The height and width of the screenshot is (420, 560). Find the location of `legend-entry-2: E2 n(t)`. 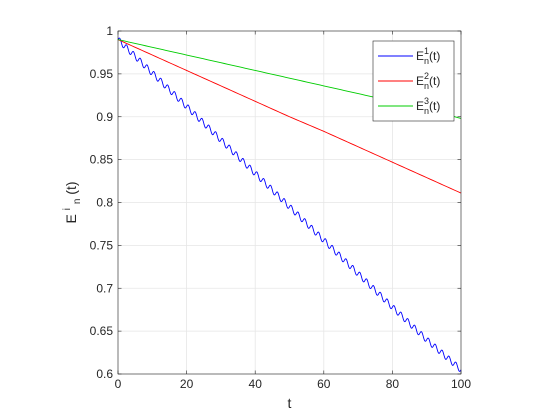

legend-entry-2: E2 n(t) is located at coordinates (428, 81).